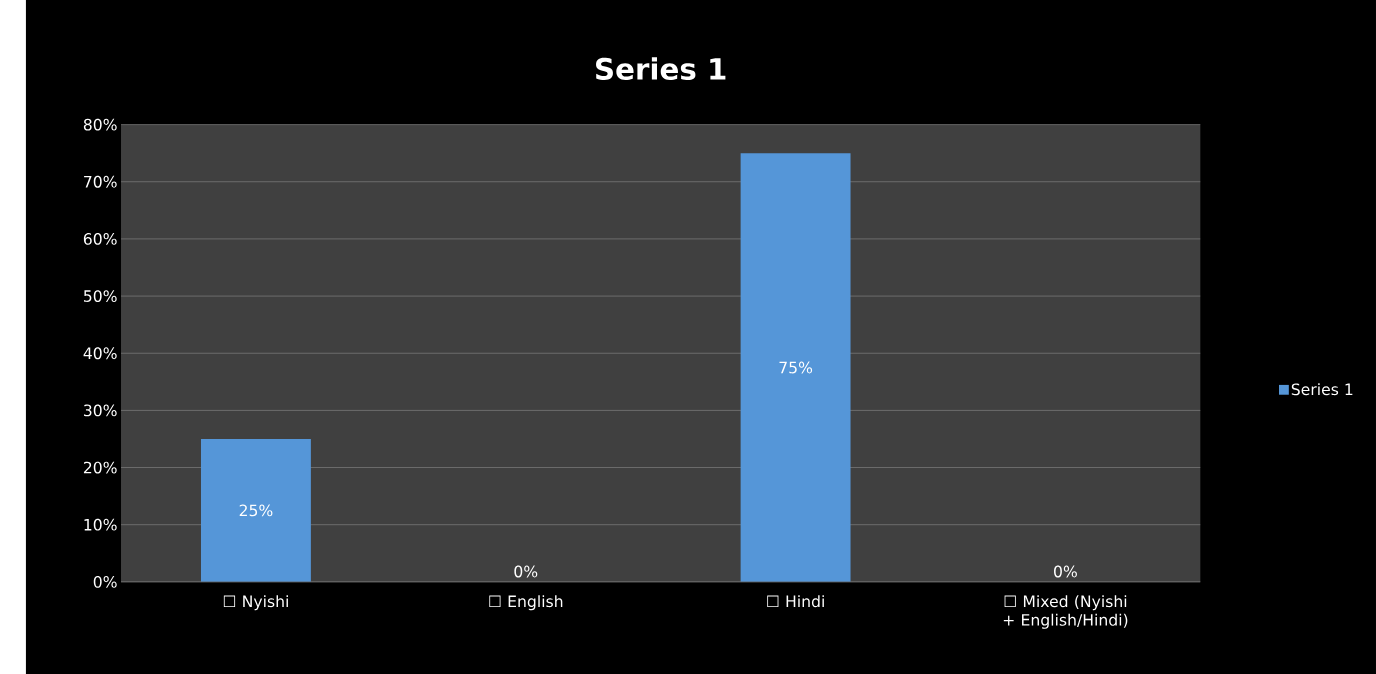 Image resolution: width=1376 pixels, height=674 pixels. What do you see at coordinates (1065, 612) in the screenshot?
I see `x-tick-label: ☐ Mixed (Nyishi + English/Hindi)` at bounding box center [1065, 612].